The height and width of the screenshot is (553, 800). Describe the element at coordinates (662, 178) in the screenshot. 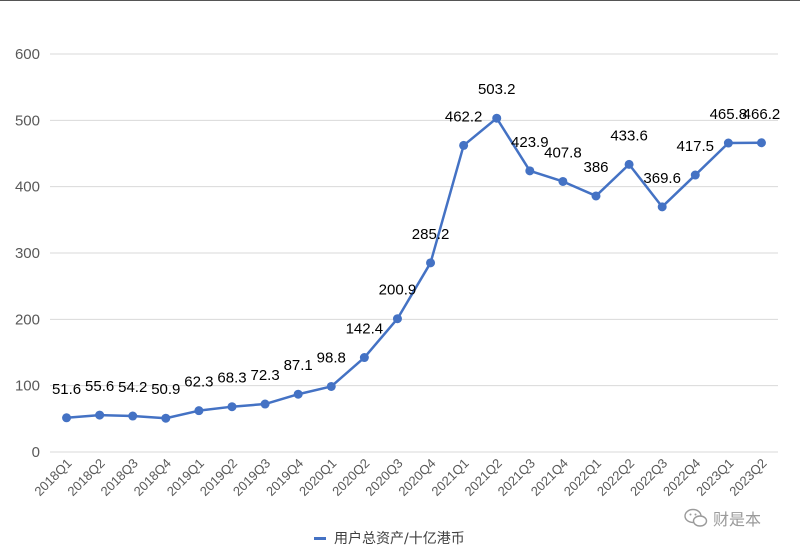

I see `data-label: 369.6` at that location.